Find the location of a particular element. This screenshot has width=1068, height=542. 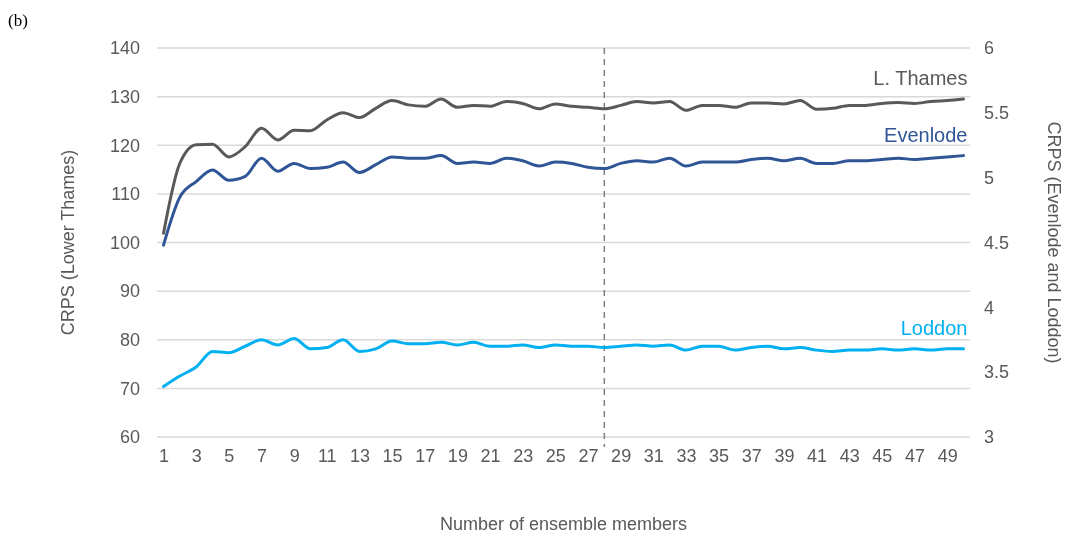

y2-tick-label: 5.5 is located at coordinates (997, 113).